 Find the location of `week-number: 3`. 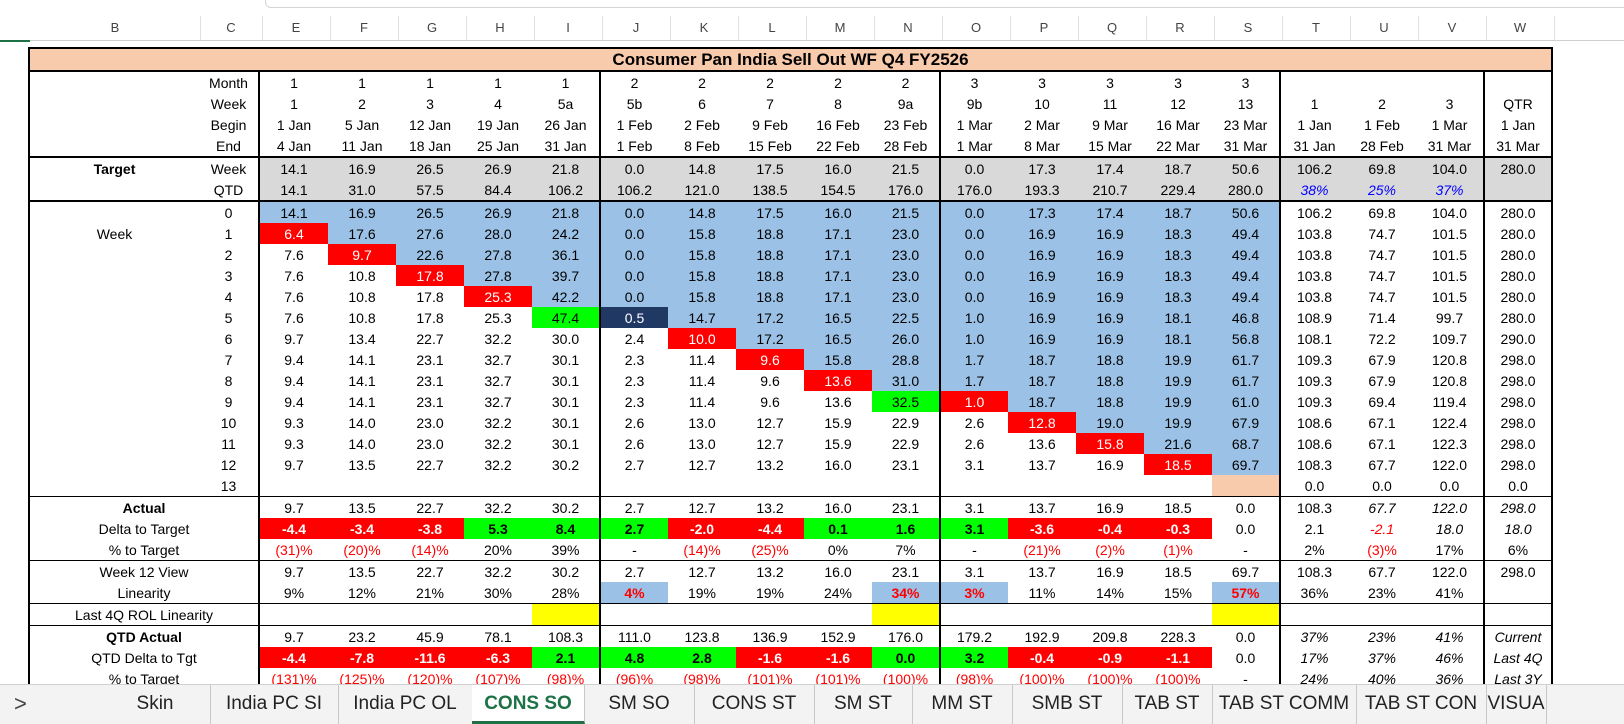

week-number: 3 is located at coordinates (228, 275).